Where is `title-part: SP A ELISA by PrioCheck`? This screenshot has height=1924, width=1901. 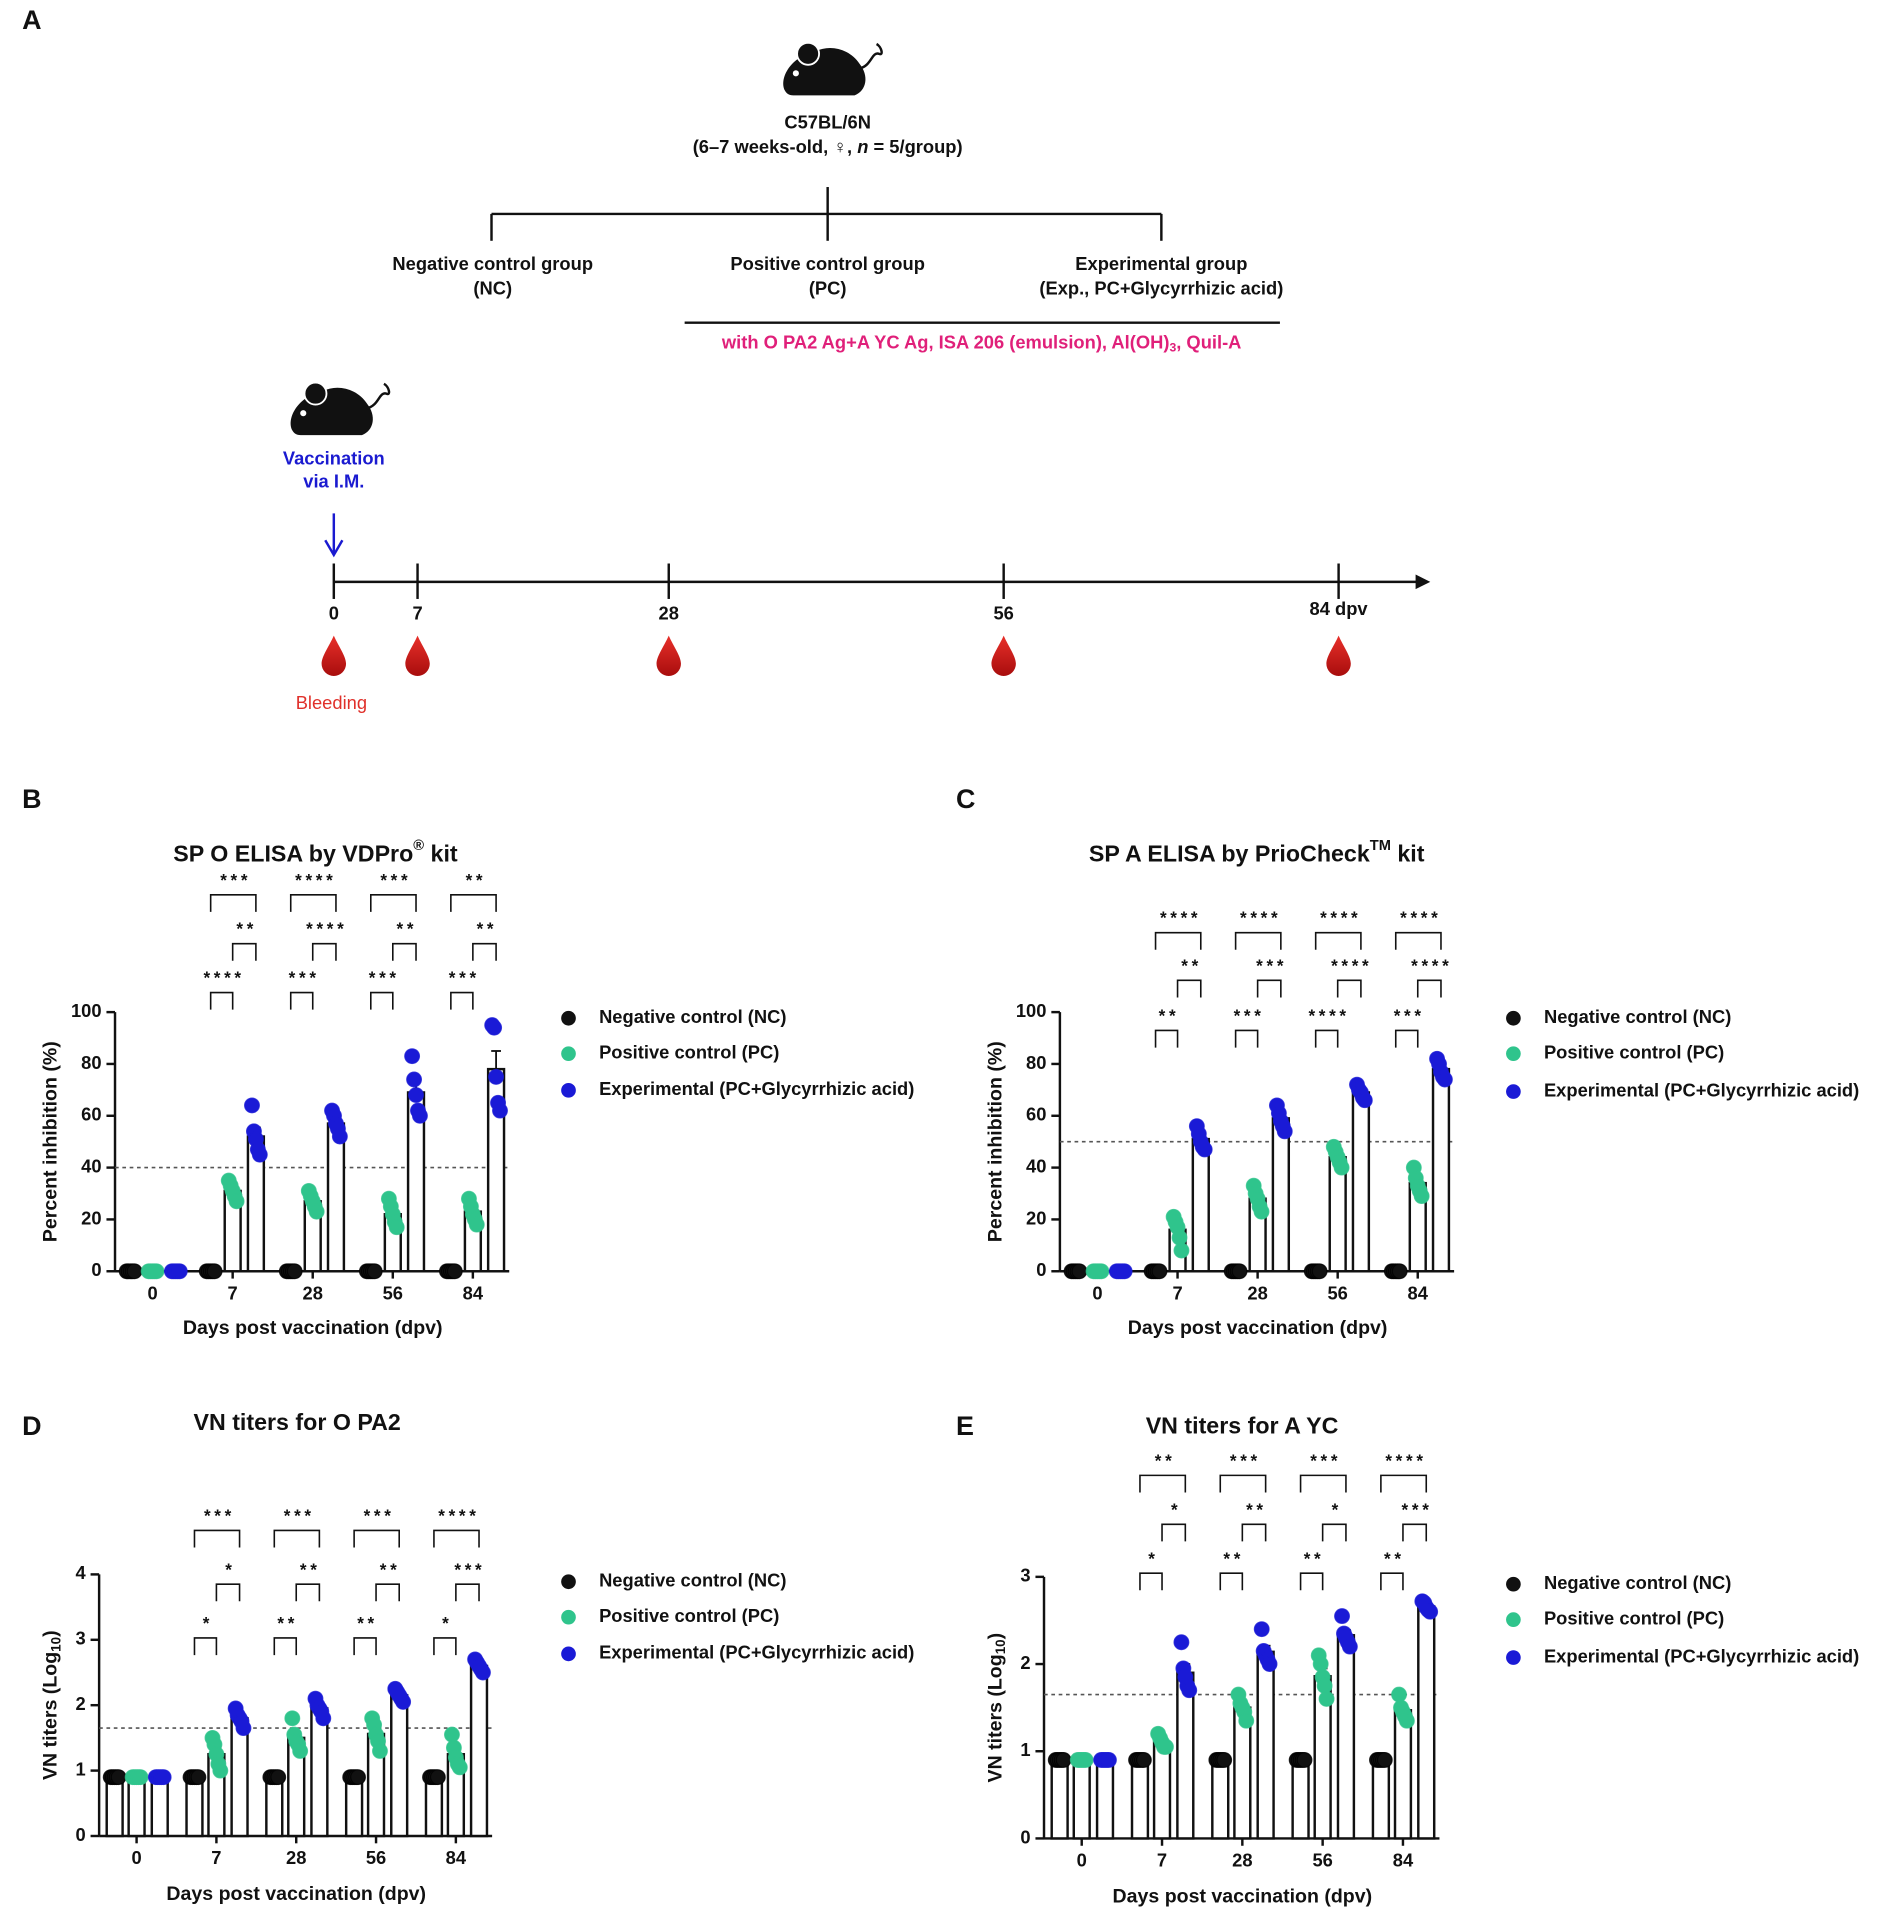
title-part: SP A ELISA by PrioCheck is located at coordinates (1229, 854).